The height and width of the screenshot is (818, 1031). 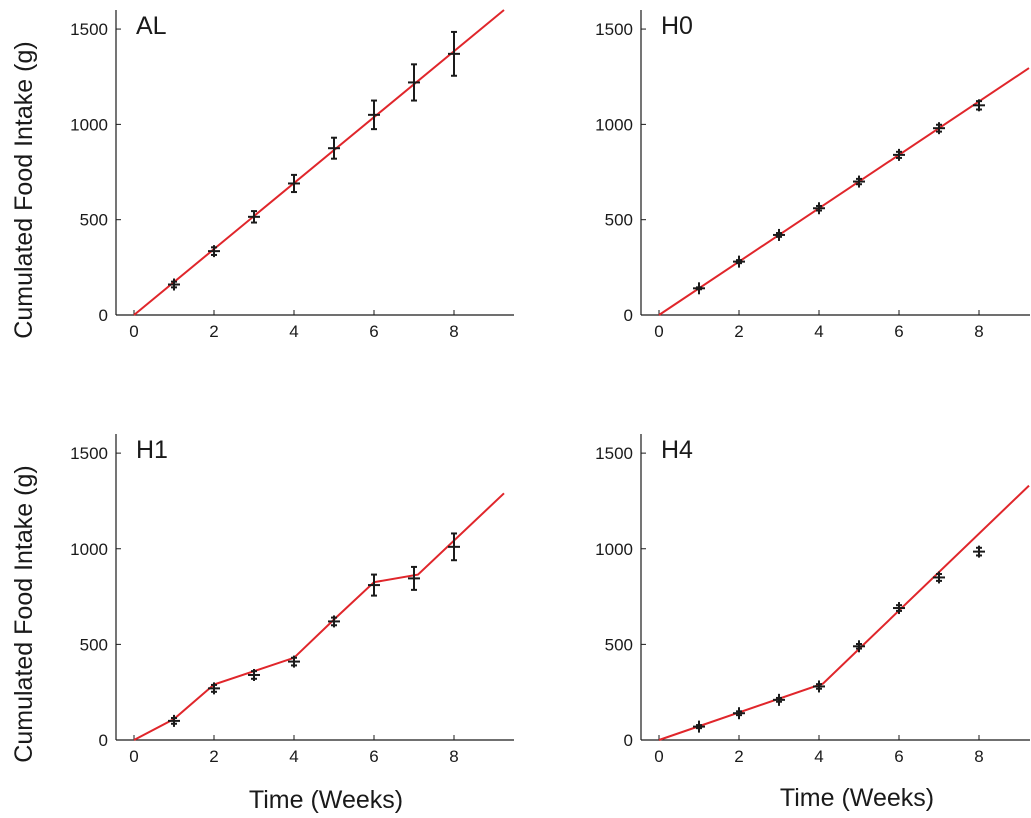 I want to click on xlabel-right: Time (Weeks), so click(x=857, y=798).